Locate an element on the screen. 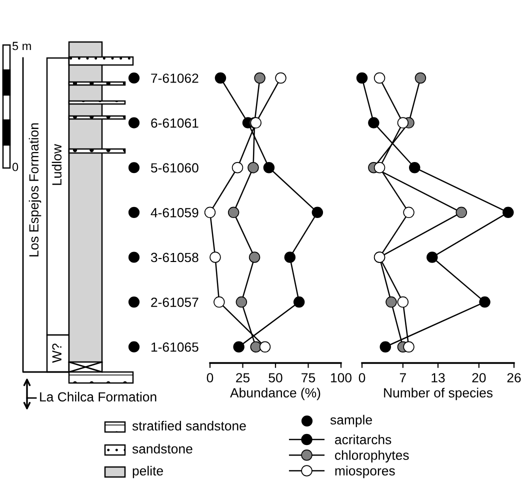  text: pelite is located at coordinates (147, 472).